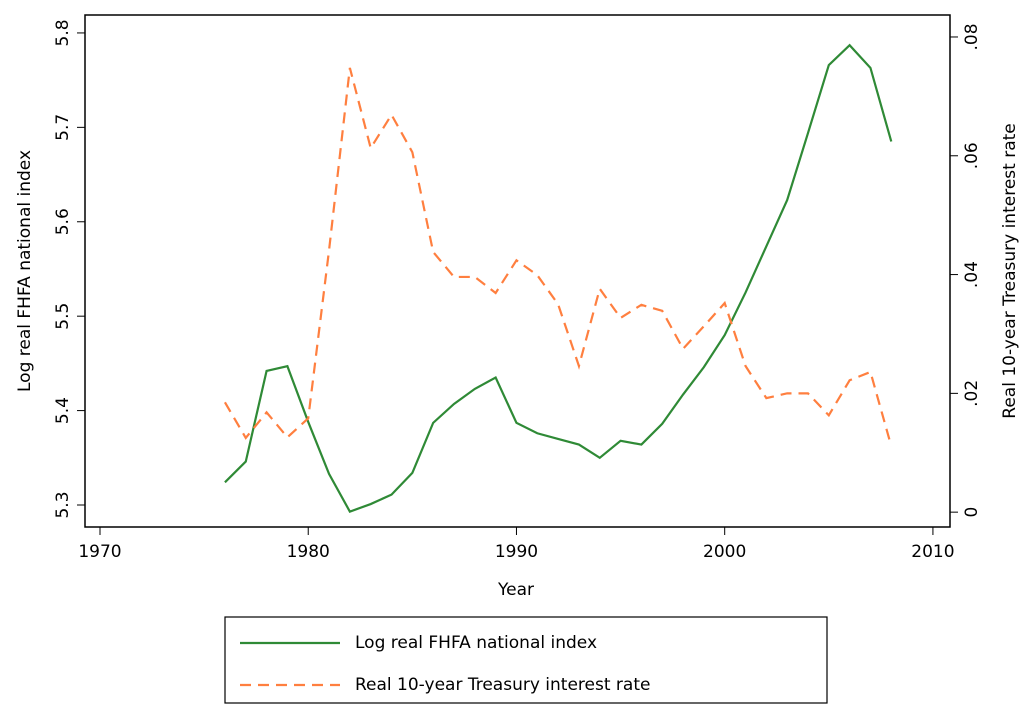 Image resolution: width=1027 pixels, height=705 pixels. I want to click on x-tick-label: 2010, so click(932, 552).